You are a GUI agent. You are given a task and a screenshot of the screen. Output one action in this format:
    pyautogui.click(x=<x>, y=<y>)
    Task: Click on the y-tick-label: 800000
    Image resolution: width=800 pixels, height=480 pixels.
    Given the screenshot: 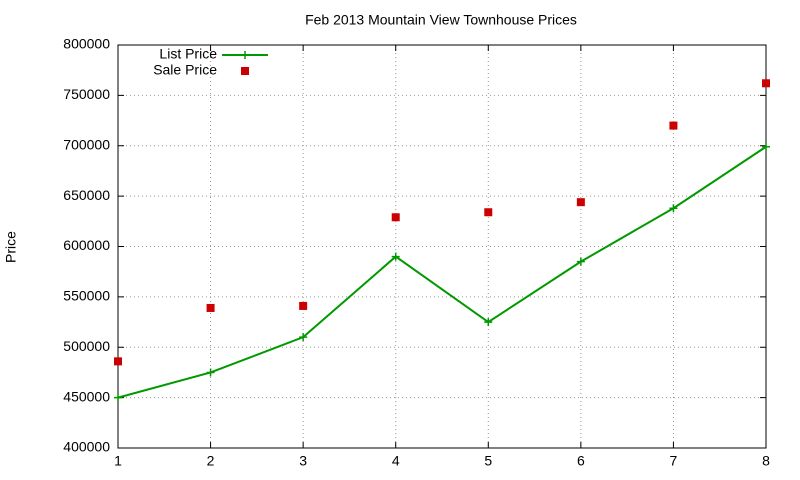 What is the action you would take?
    pyautogui.click(x=86, y=44)
    